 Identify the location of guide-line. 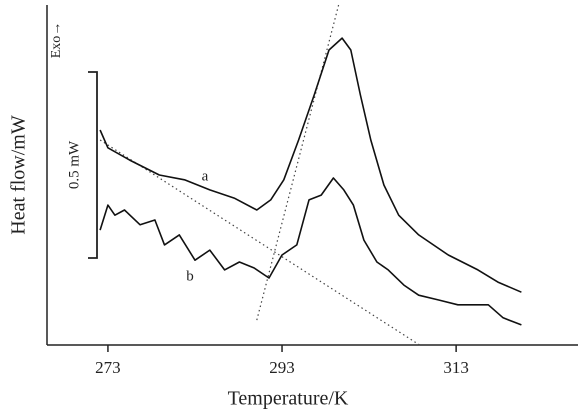
(298, 162).